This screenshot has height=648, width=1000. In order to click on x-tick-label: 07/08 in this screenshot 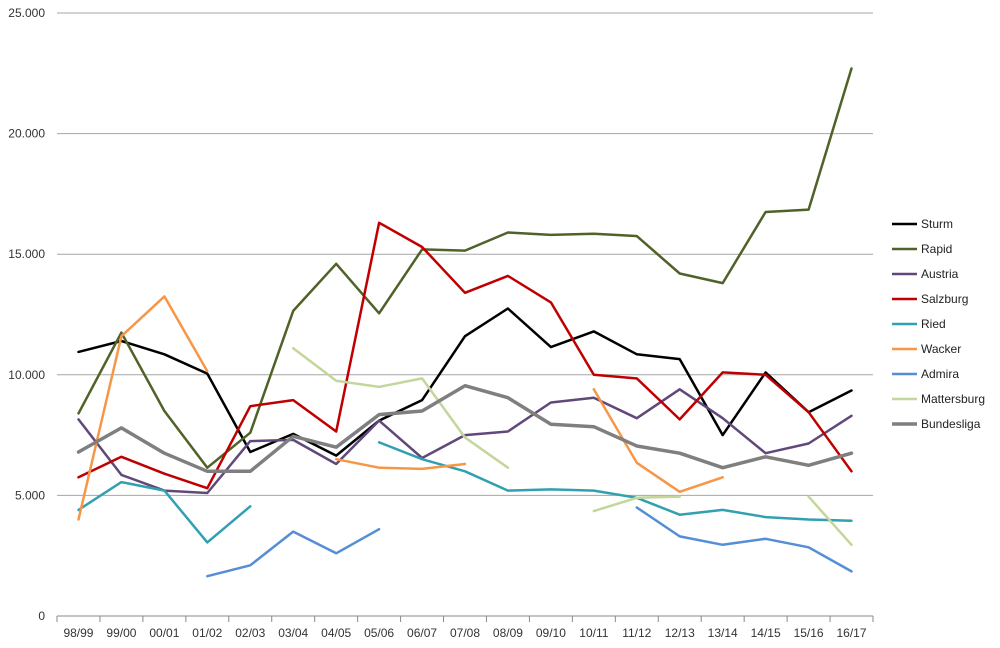, I will do `click(465, 633)`.